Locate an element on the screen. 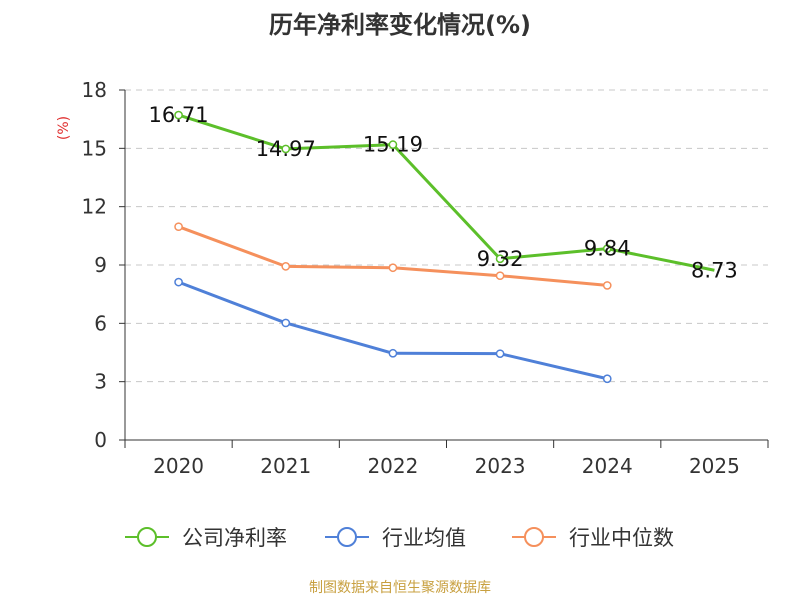  chart-title: 历年净利率变化情况(%) is located at coordinates (400, 25).